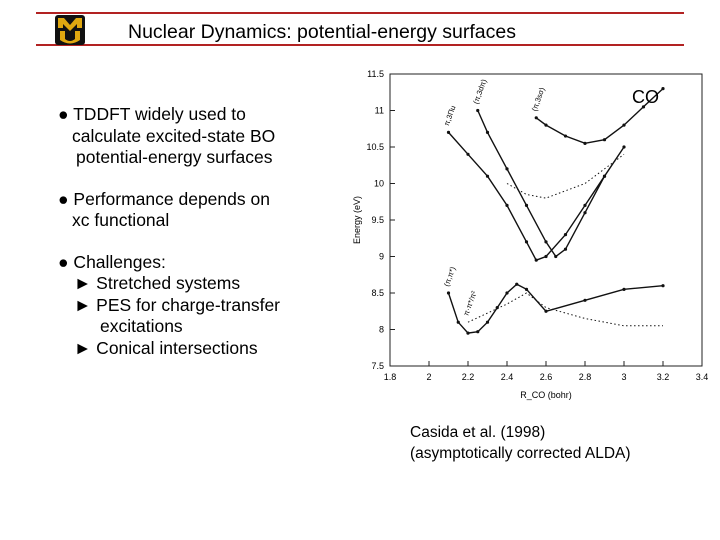  Describe the element at coordinates (381, 330) in the screenshot. I see `y-tick-label: 8` at that location.